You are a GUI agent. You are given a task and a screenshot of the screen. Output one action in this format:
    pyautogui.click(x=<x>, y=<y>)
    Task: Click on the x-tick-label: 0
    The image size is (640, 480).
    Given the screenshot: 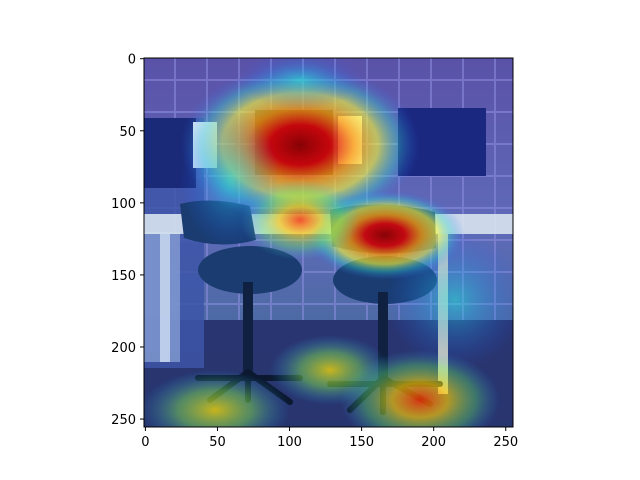 What is the action you would take?
    pyautogui.click(x=145, y=442)
    